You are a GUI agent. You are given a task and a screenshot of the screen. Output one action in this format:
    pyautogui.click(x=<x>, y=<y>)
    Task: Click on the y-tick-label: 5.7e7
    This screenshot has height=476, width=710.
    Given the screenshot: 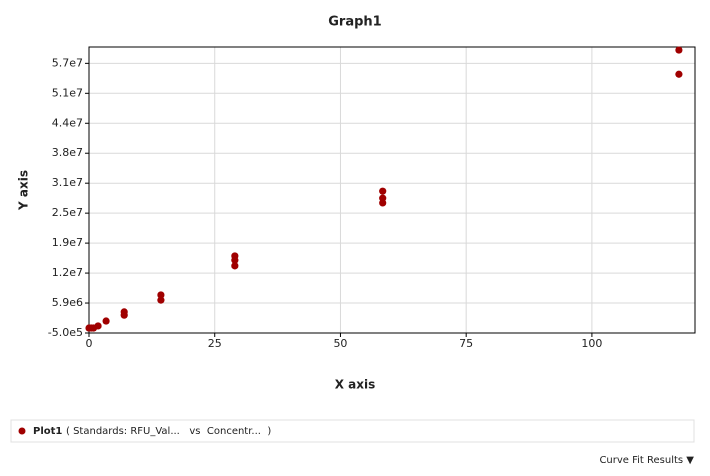 What is the action you would take?
    pyautogui.click(x=67, y=62)
    